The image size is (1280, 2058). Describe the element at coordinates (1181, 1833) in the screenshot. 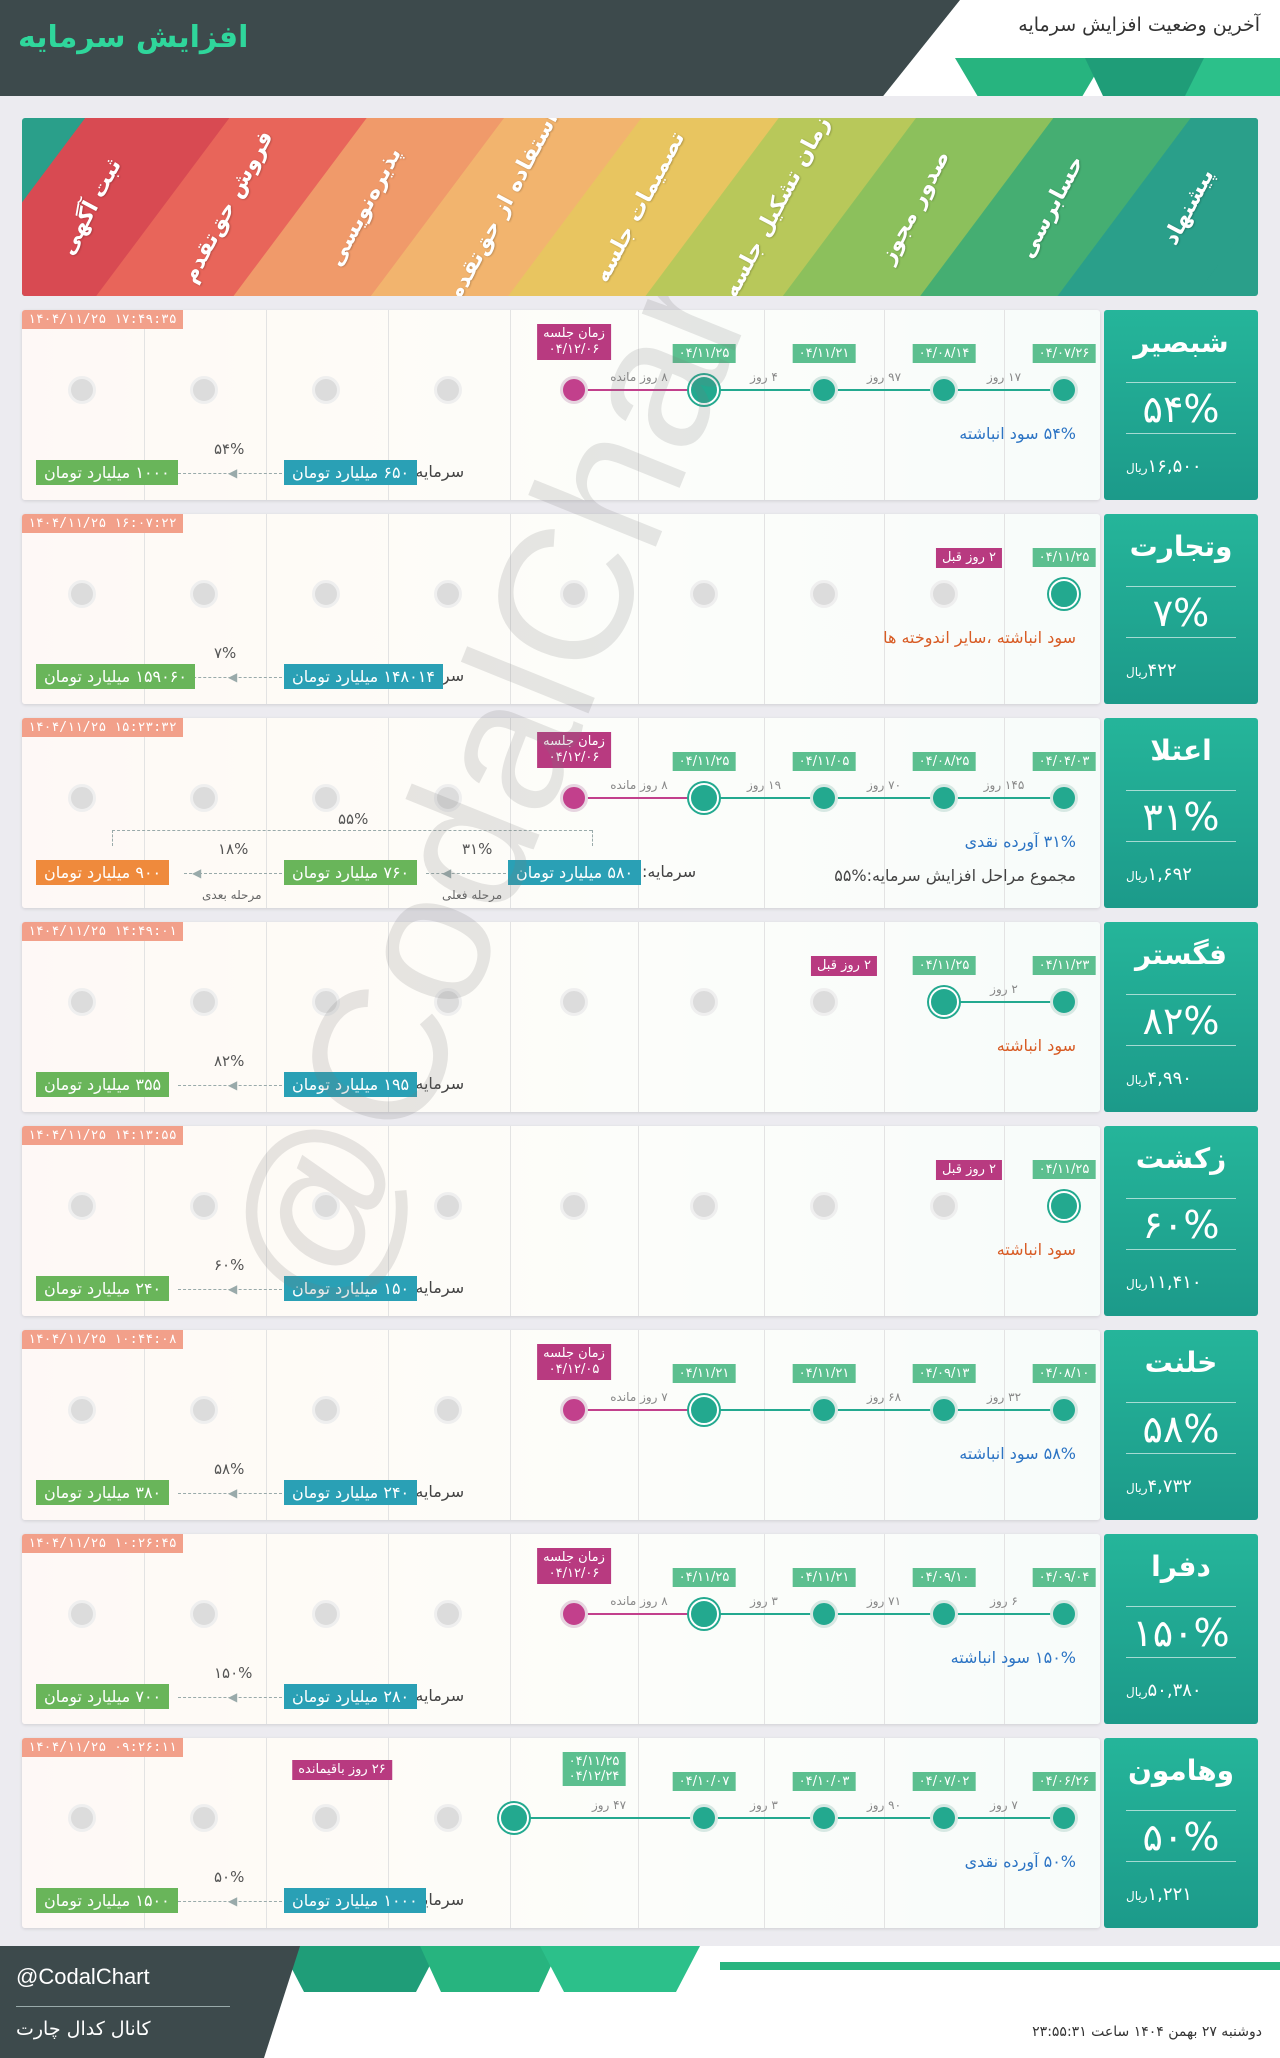

I see `symbol-panel: وهامون ۵۰% ۱,۲۲۱ریال` at that location.